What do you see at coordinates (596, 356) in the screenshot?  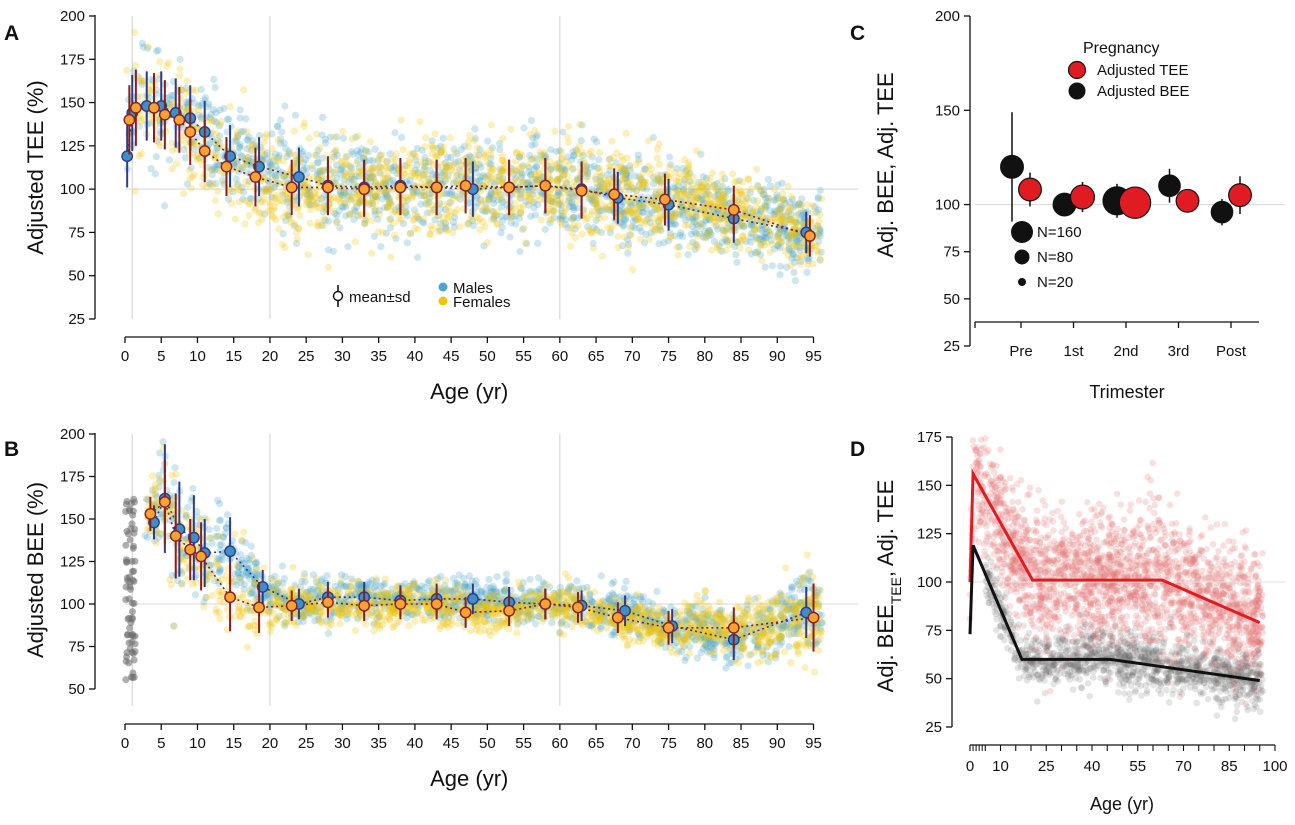 I see `x-tick-label: 65` at bounding box center [596, 356].